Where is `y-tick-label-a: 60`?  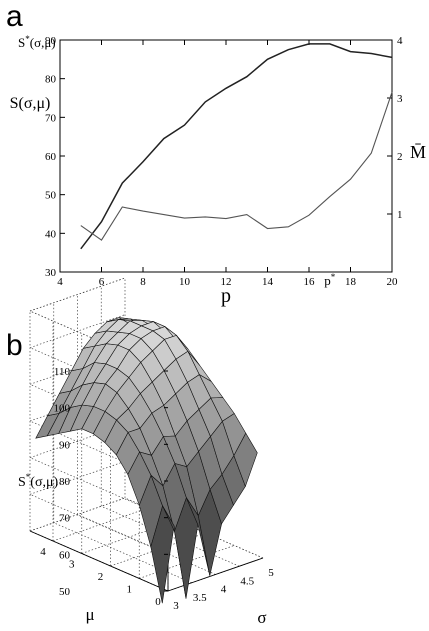 y-tick-label-a: 60 is located at coordinates (51, 157).